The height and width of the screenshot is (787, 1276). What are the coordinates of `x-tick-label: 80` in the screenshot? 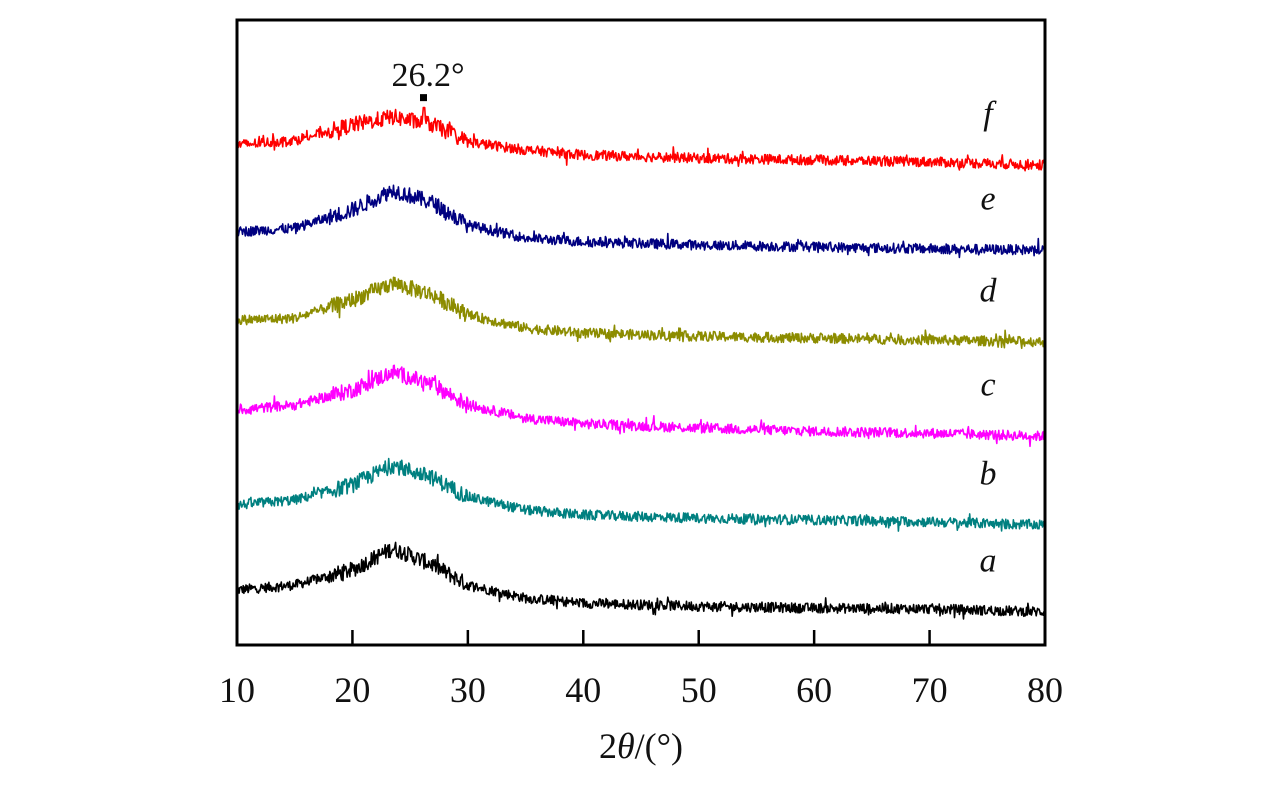 It's located at (1045, 690).